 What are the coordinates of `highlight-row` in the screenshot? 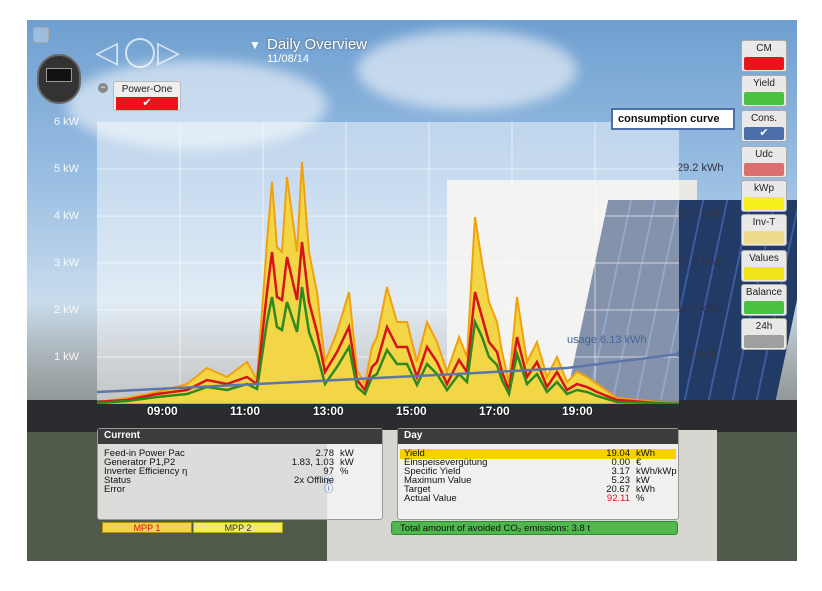 It's located at (538, 454).